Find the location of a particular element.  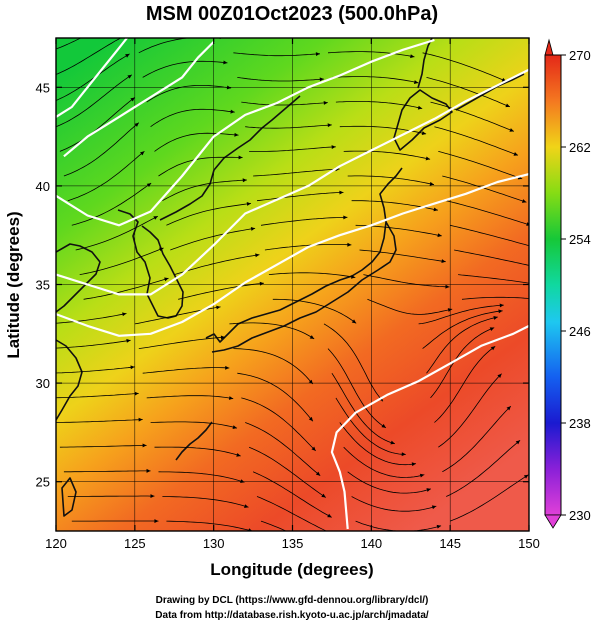

colorbar-gradient-bar is located at coordinates (553, 285).